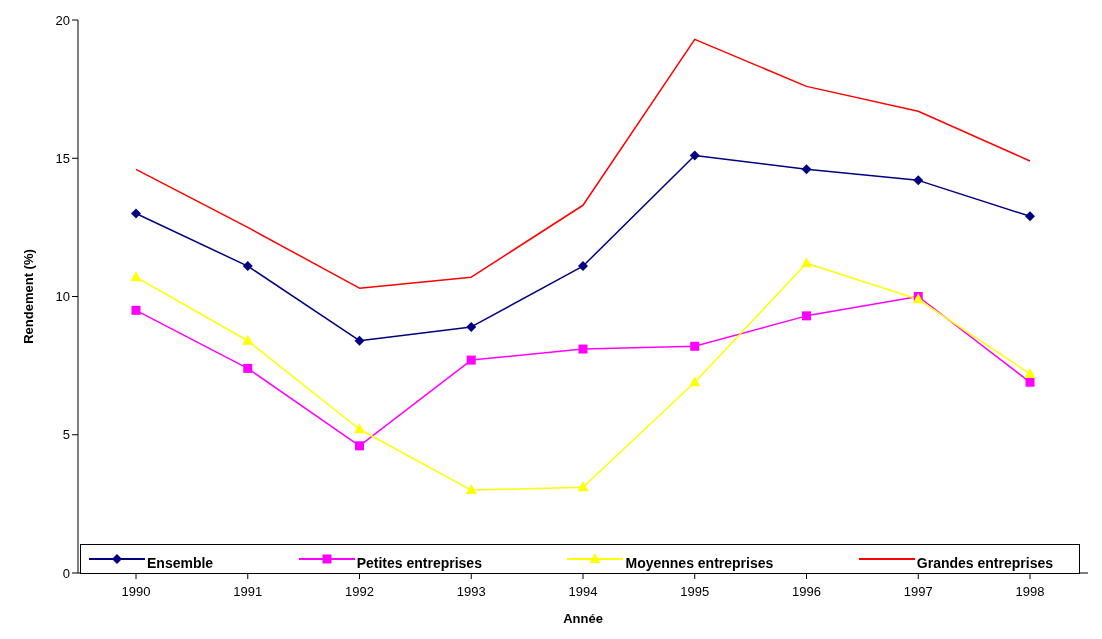  I want to click on legend-label: Grandes entreprises, so click(984, 563).